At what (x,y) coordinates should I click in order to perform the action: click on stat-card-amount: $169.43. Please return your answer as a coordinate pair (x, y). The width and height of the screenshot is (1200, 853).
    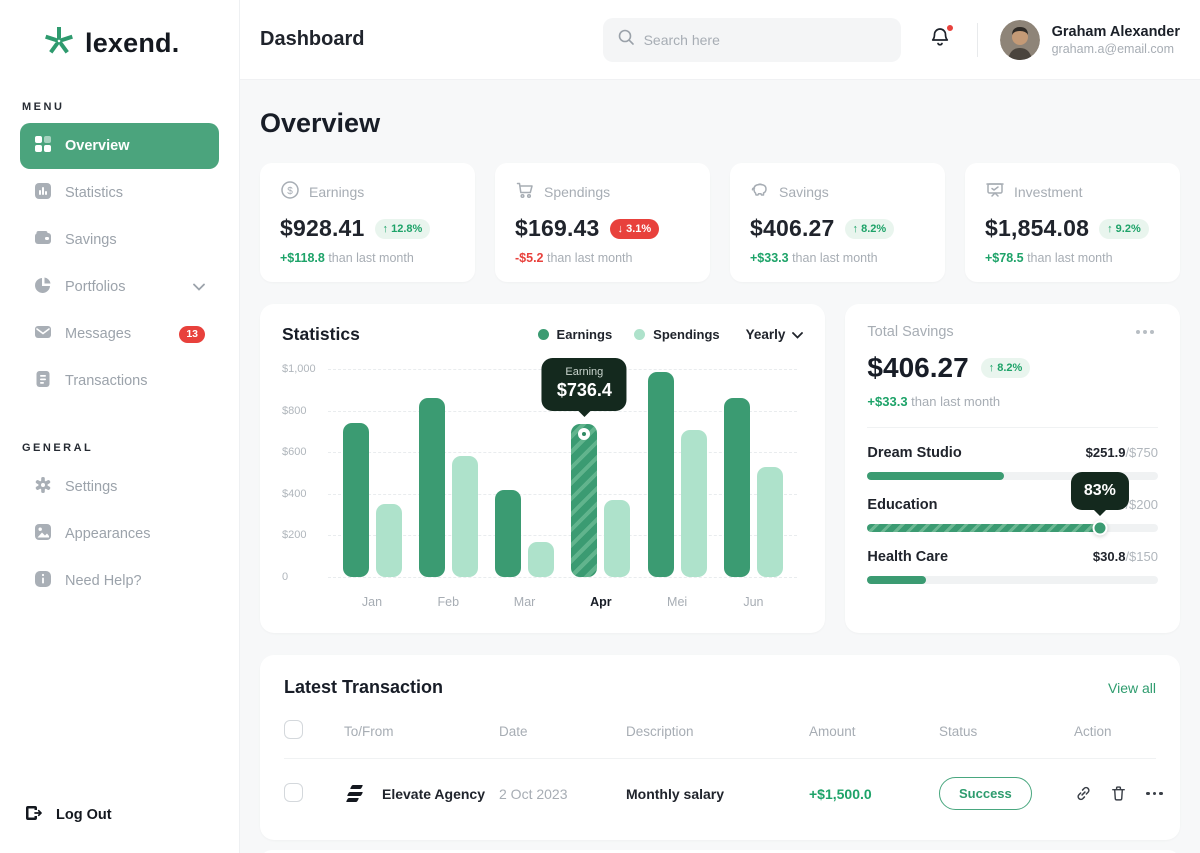
    Looking at the image, I should click on (557, 228).